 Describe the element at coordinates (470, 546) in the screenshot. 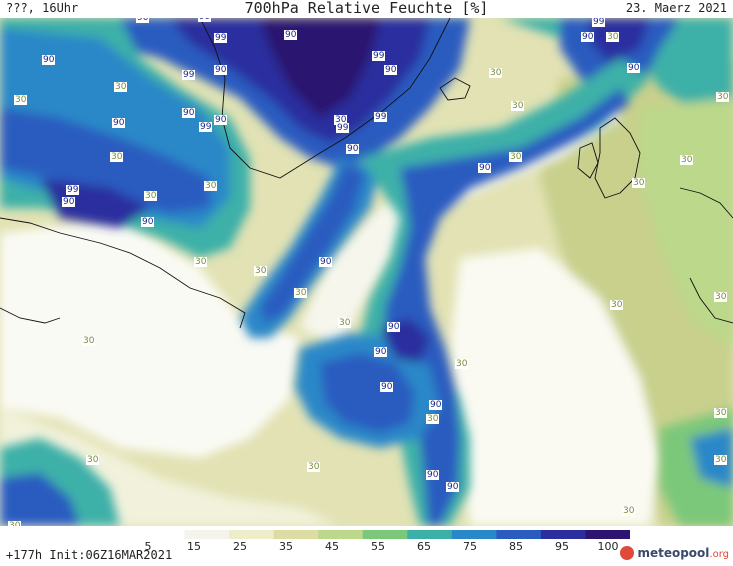

I see `colorbar-tick-label: 75` at that location.